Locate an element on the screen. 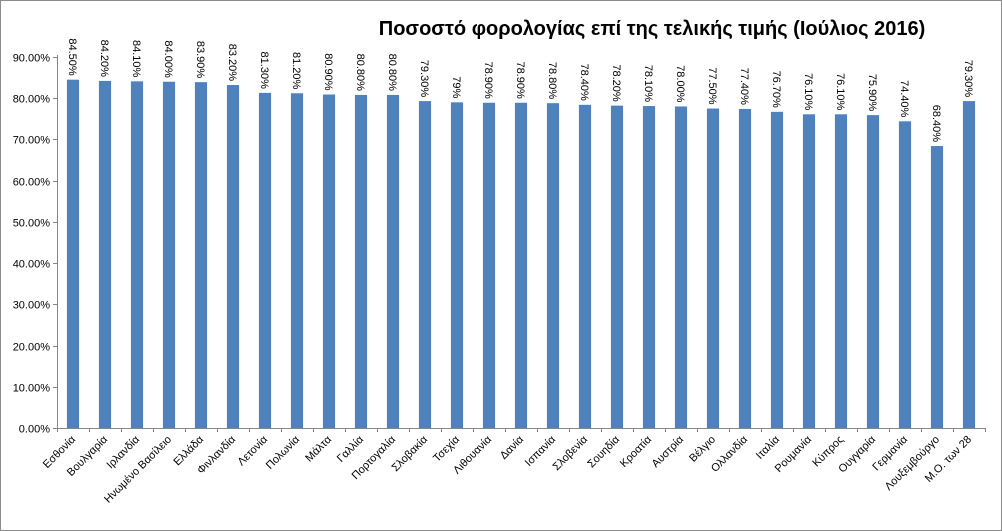 Image resolution: width=1002 pixels, height=531 pixels. data-label: 79% is located at coordinates (456, 87).